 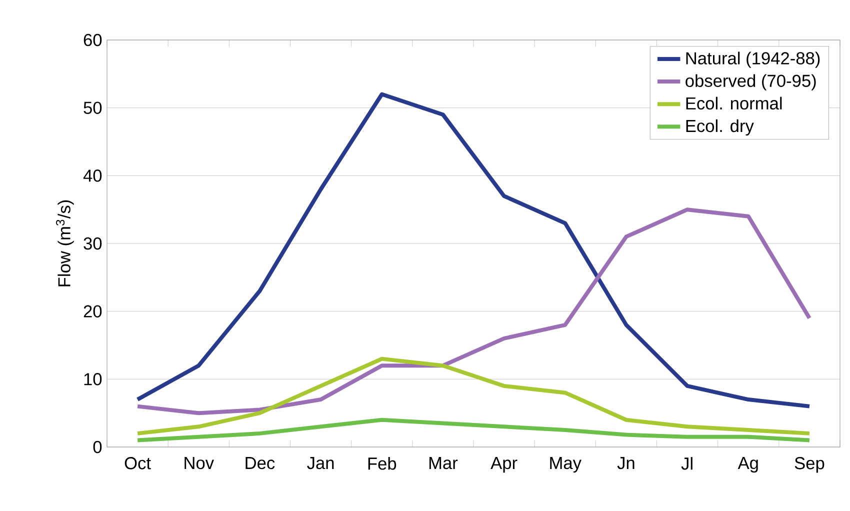 I want to click on y-tick-label: 40, so click(x=92, y=176).